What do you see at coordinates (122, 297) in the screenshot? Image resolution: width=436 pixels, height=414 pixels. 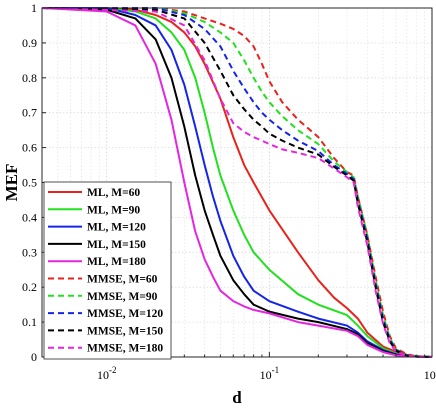 I see `legend-label: MMSE, M=90` at bounding box center [122, 297].